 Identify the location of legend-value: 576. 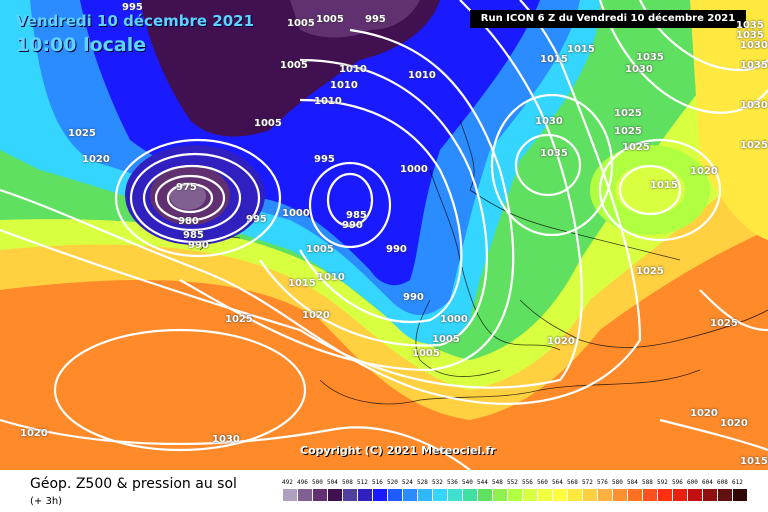
(602, 482).